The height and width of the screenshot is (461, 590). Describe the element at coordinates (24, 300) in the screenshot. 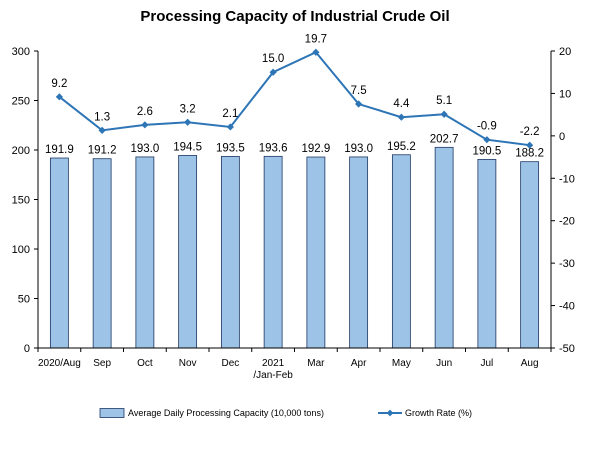

I see `left-tick-label: 50` at that location.